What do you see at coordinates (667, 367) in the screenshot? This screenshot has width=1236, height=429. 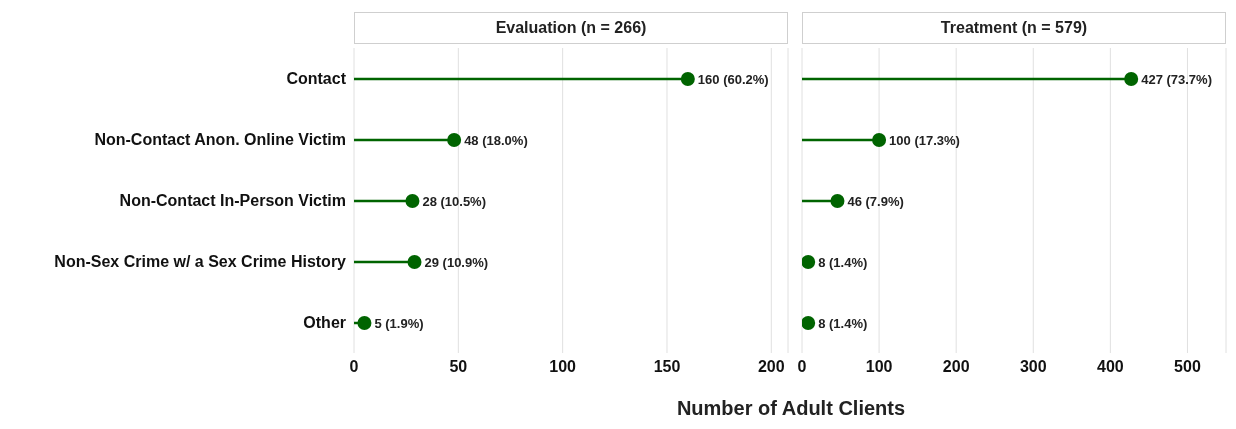 I see `x-tick-label: 150` at bounding box center [667, 367].